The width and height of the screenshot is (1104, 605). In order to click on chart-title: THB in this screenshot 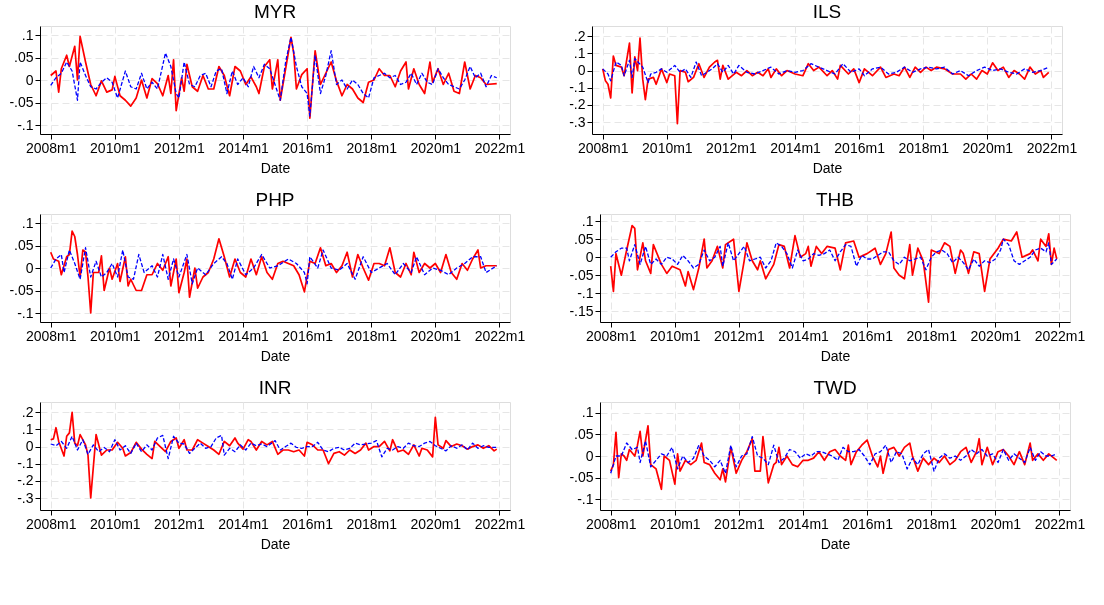, I will do `click(835, 199)`.